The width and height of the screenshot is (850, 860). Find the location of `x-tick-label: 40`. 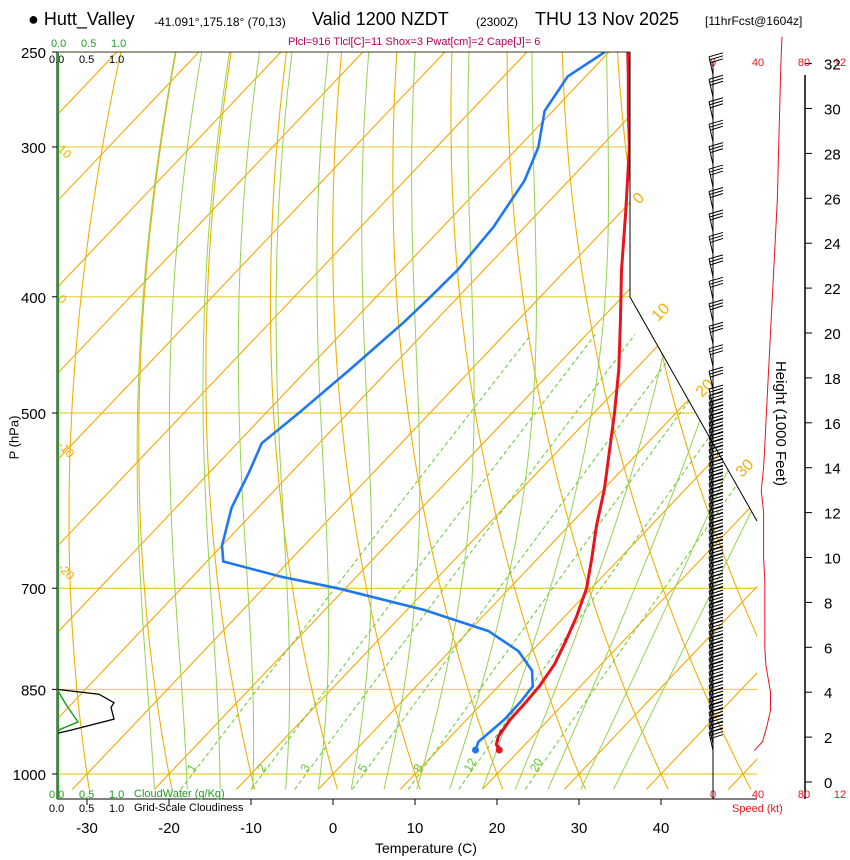

x-tick-label: 40 is located at coordinates (661, 828).